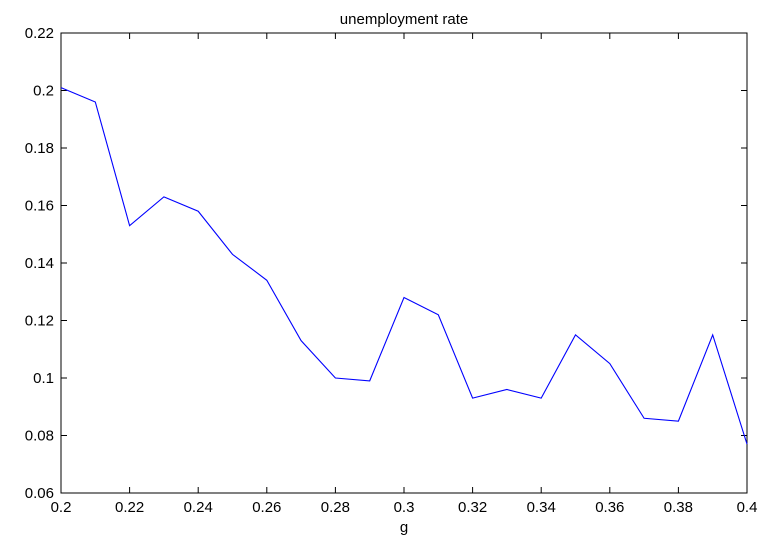 The height and width of the screenshot is (542, 763). I want to click on x-tick-label: 0.36, so click(609, 507).